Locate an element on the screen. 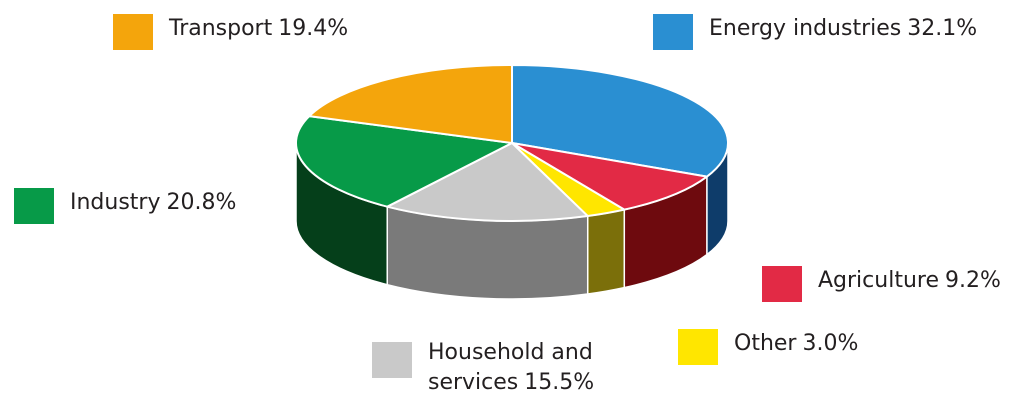 Image resolution: width=1012 pixels, height=405 pixels. legend-label-household-and-services: Household and services 15.5% is located at coordinates (511, 367).